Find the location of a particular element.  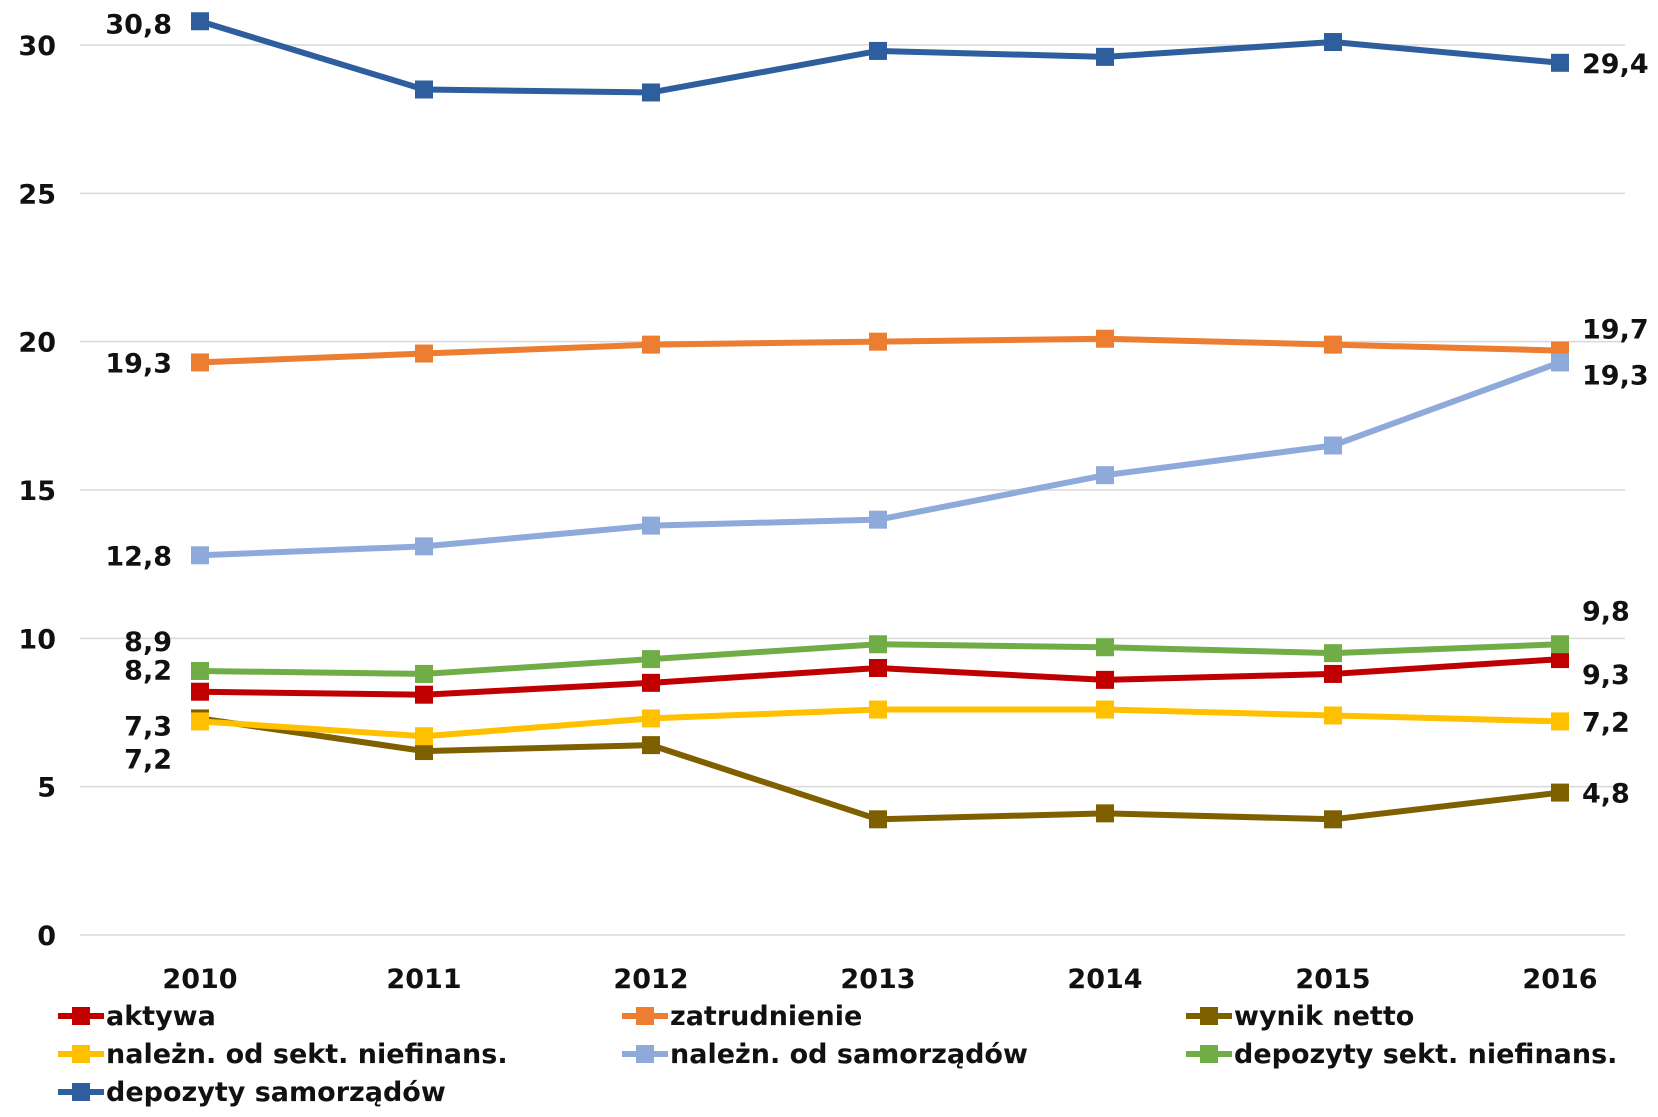

legend-item: wynik netto is located at coordinates (1300, 1016).